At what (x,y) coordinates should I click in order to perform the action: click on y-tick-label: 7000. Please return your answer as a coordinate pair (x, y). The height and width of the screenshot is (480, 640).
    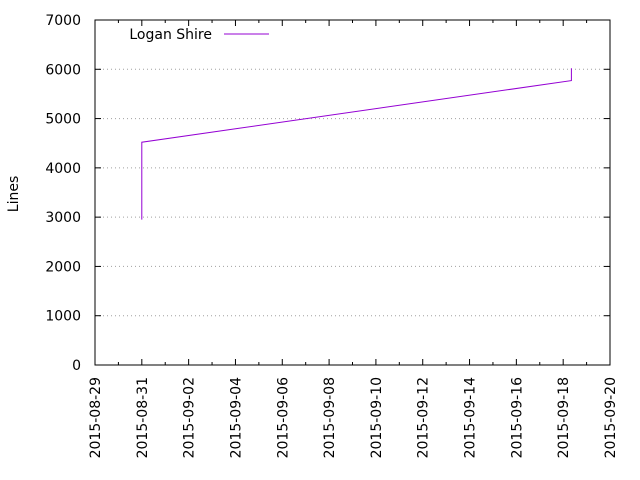
    Looking at the image, I should click on (63, 21).